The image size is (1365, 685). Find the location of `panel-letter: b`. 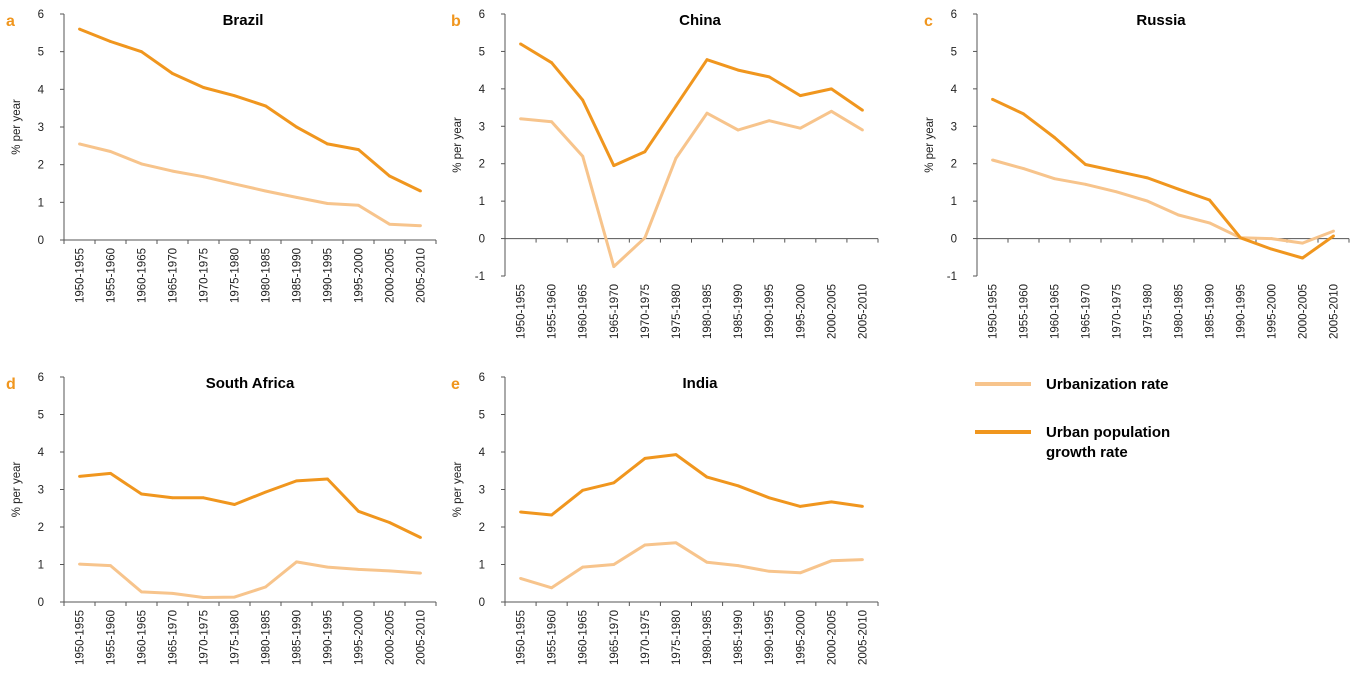

panel-letter: b is located at coordinates (456, 21).